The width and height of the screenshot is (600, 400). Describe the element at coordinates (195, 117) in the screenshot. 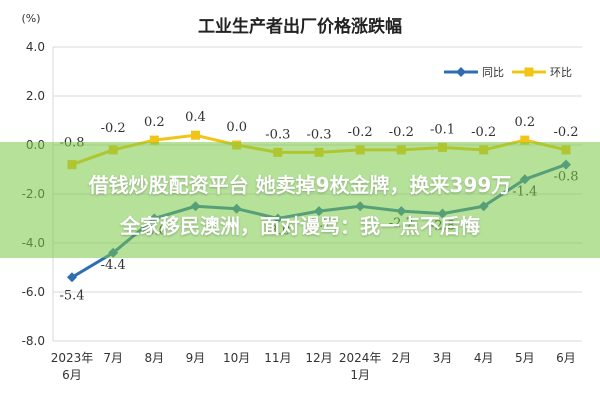

I see `data-label: 0.4` at that location.